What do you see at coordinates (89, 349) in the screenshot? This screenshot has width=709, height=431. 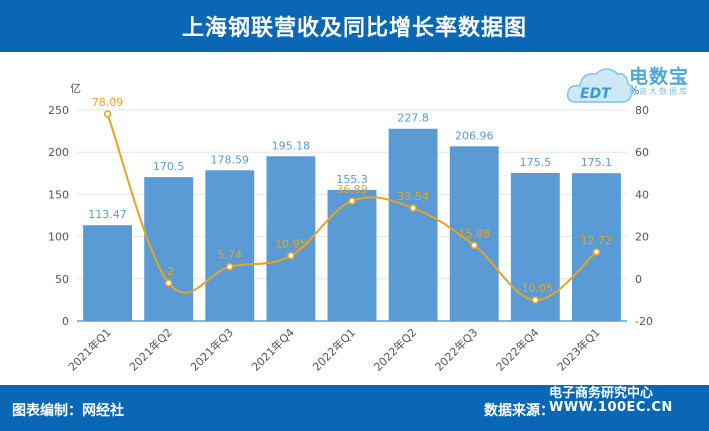 I see `x-tick-label: 2021年Q1` at bounding box center [89, 349].